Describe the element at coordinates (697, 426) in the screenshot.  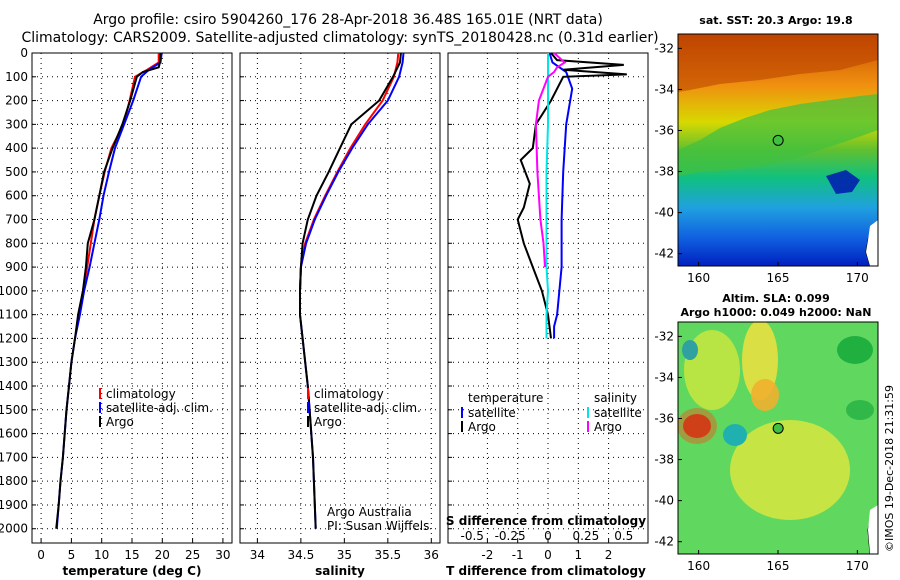
I see `sla-red-halo` at that location.